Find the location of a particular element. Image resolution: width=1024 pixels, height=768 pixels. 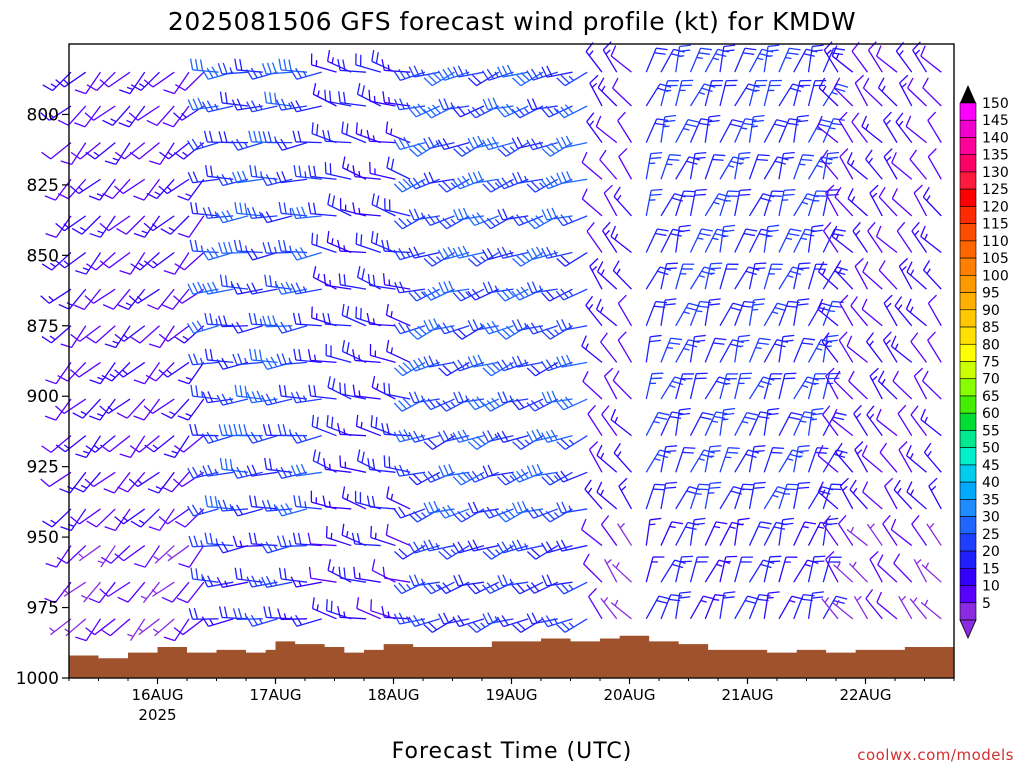

colorbar-swatch is located at coordinates (968, 335).